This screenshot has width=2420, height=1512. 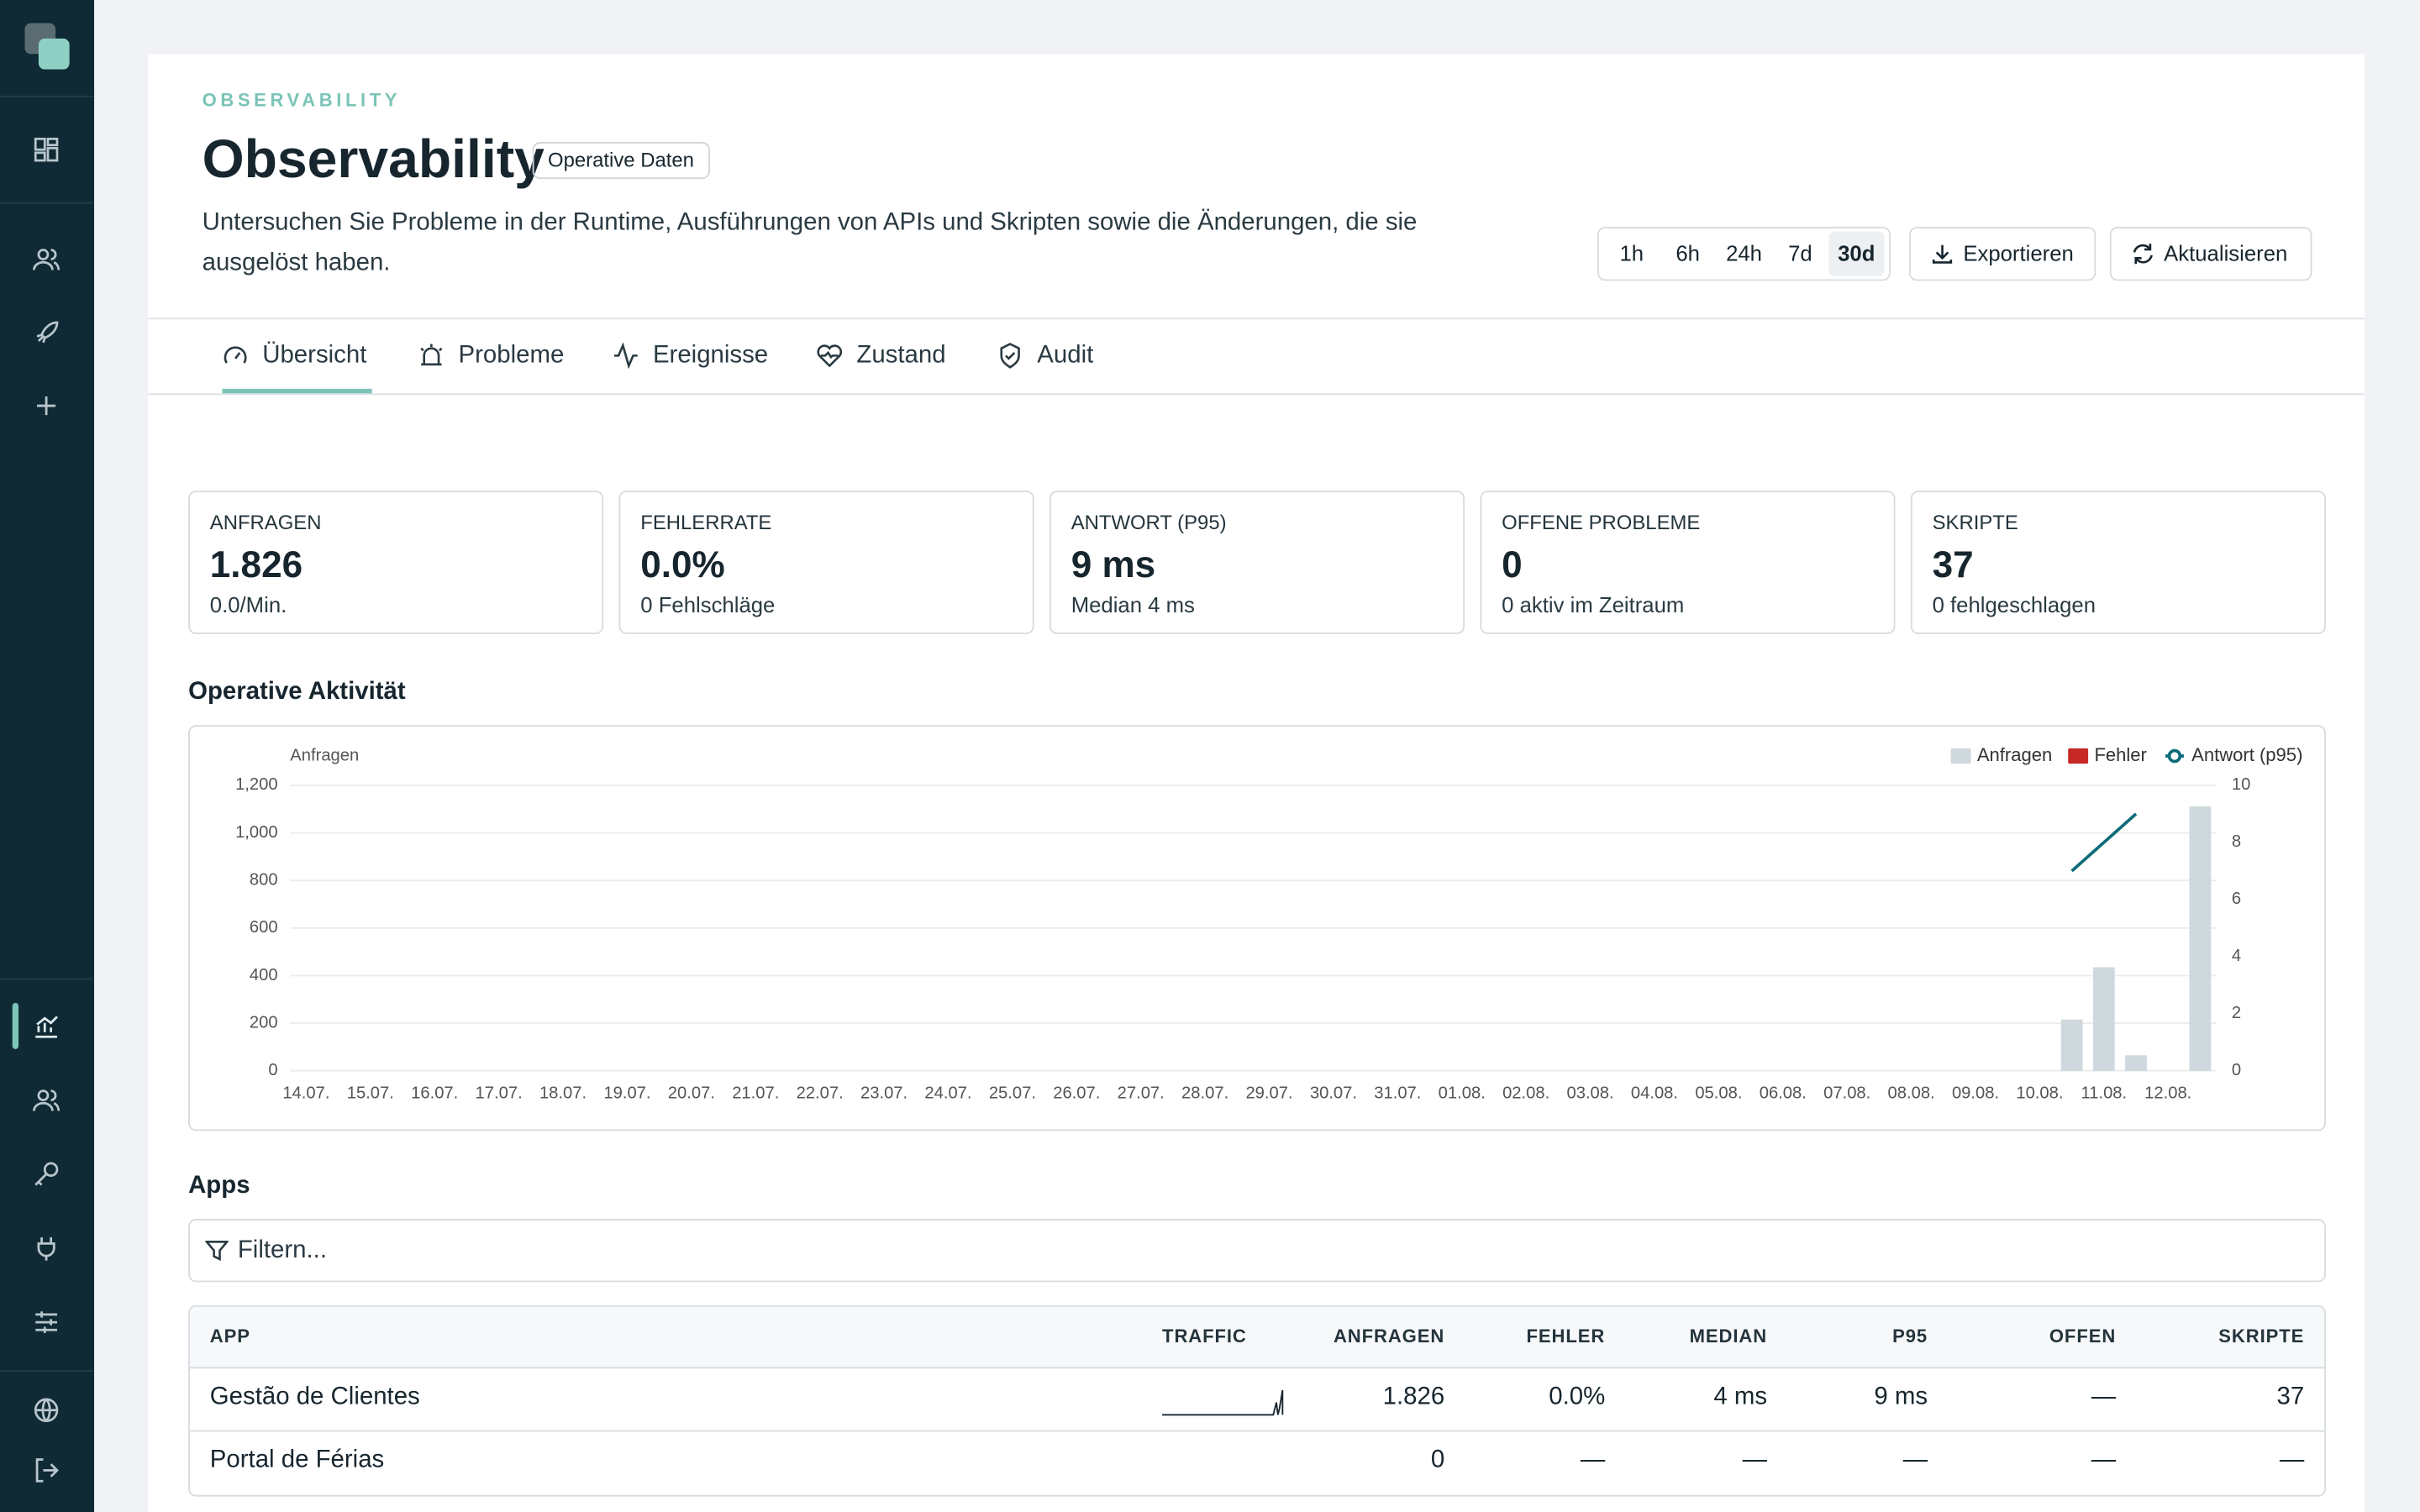 I want to click on nav-language, so click(x=46, y=1410).